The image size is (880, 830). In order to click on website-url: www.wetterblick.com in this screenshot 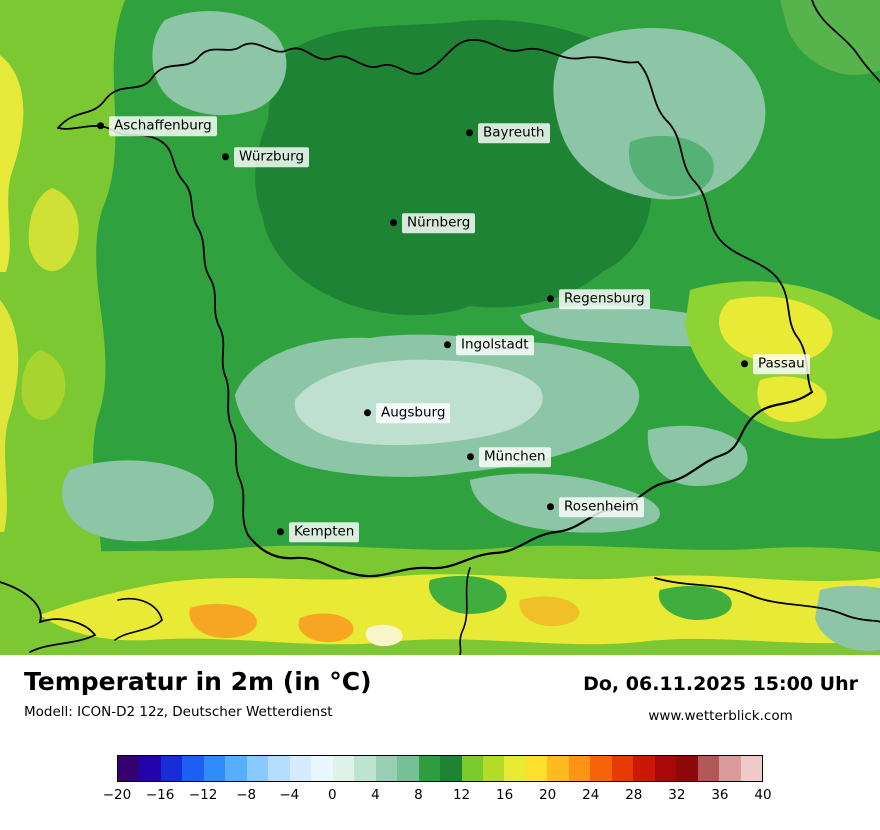, I will do `click(720, 716)`.